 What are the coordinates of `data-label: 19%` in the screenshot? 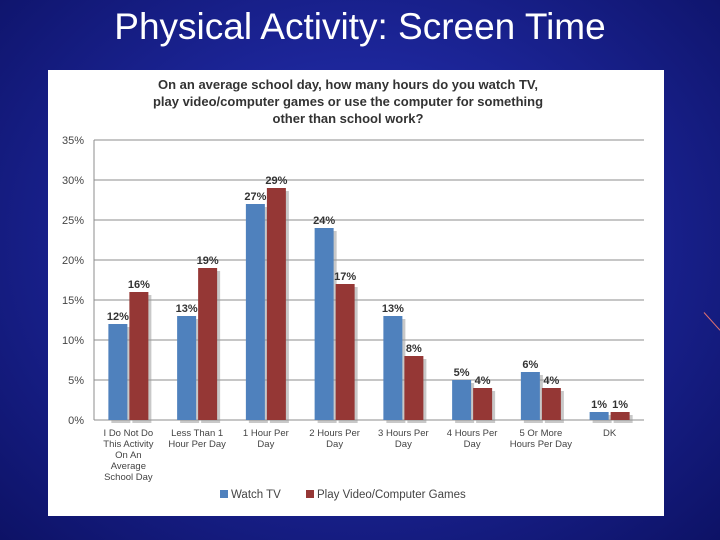 It's located at (208, 261).